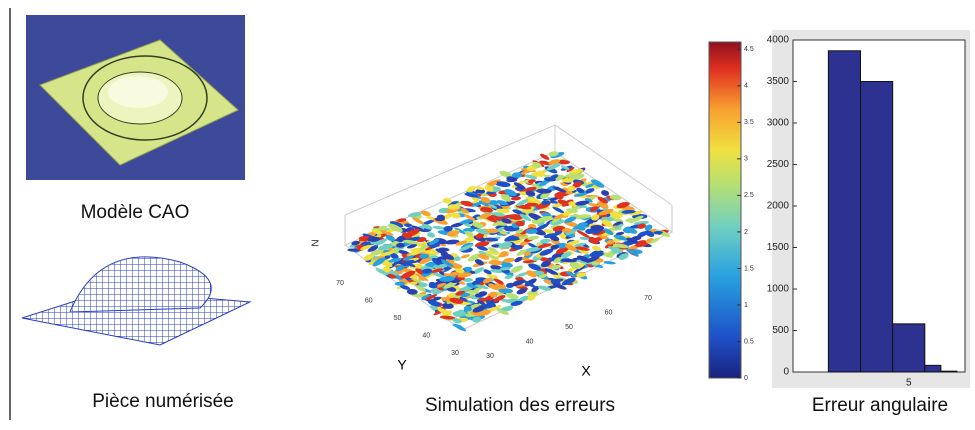  Describe the element at coordinates (746, 159) in the screenshot. I see `colorbar-tick-label: 3` at that location.